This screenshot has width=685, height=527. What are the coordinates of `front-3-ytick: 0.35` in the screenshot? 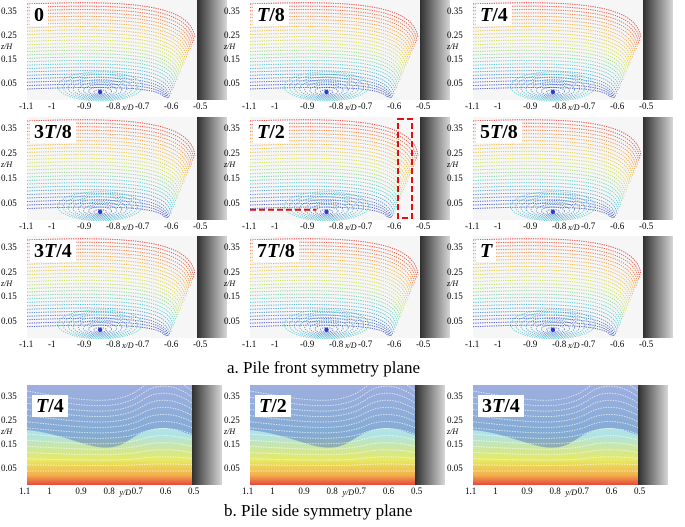 It's located at (9, 128).